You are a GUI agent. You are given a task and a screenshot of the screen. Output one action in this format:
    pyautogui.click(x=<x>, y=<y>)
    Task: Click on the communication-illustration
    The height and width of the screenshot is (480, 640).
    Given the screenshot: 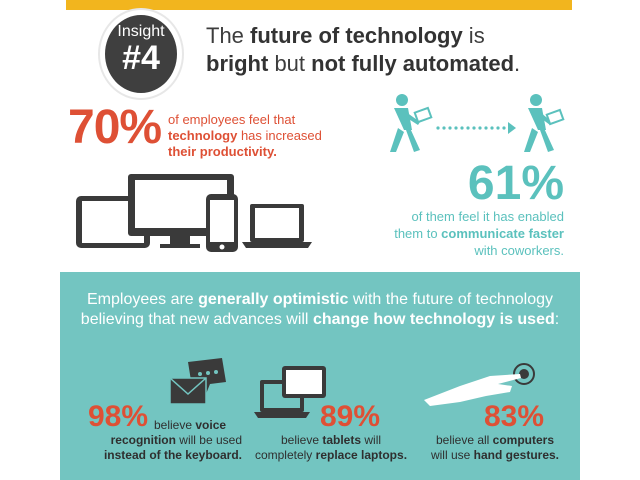 What is the action you would take?
    pyautogui.click(x=477, y=123)
    